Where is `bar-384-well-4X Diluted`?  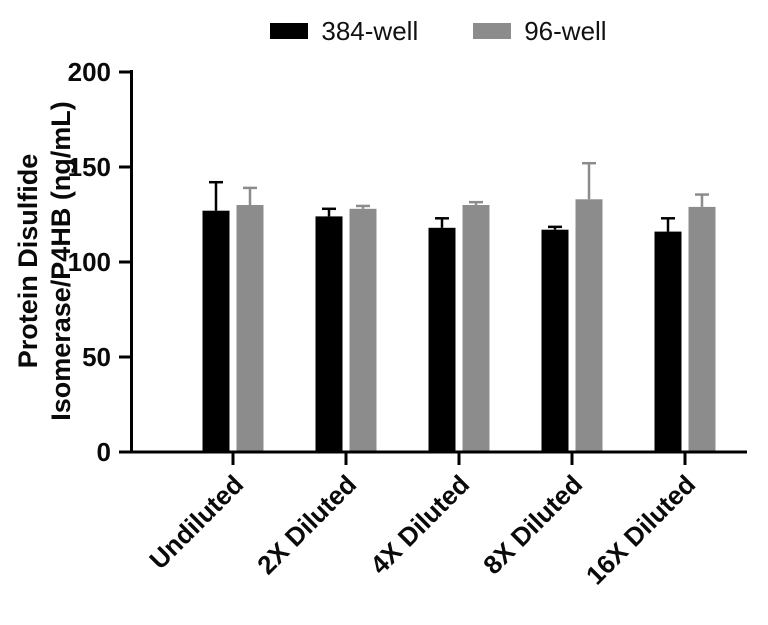
bar-384-well-4X Diluted is located at coordinates (442, 339).